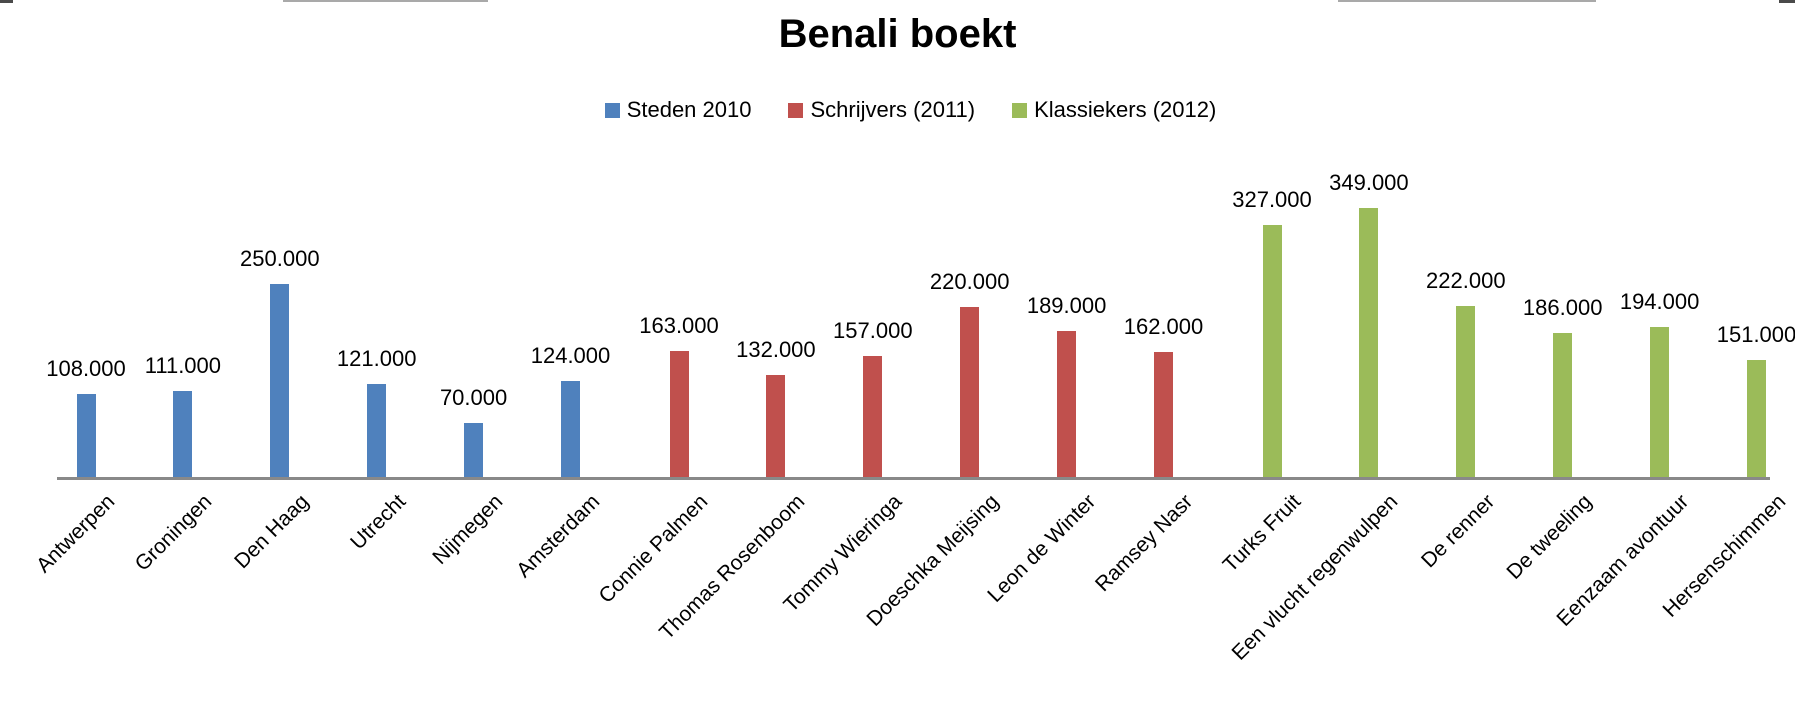 Image resolution: width=1795 pixels, height=719 pixels. What do you see at coordinates (1262, 533) in the screenshot?
I see `category-label-turks-fruit: Turks Fruit` at bounding box center [1262, 533].